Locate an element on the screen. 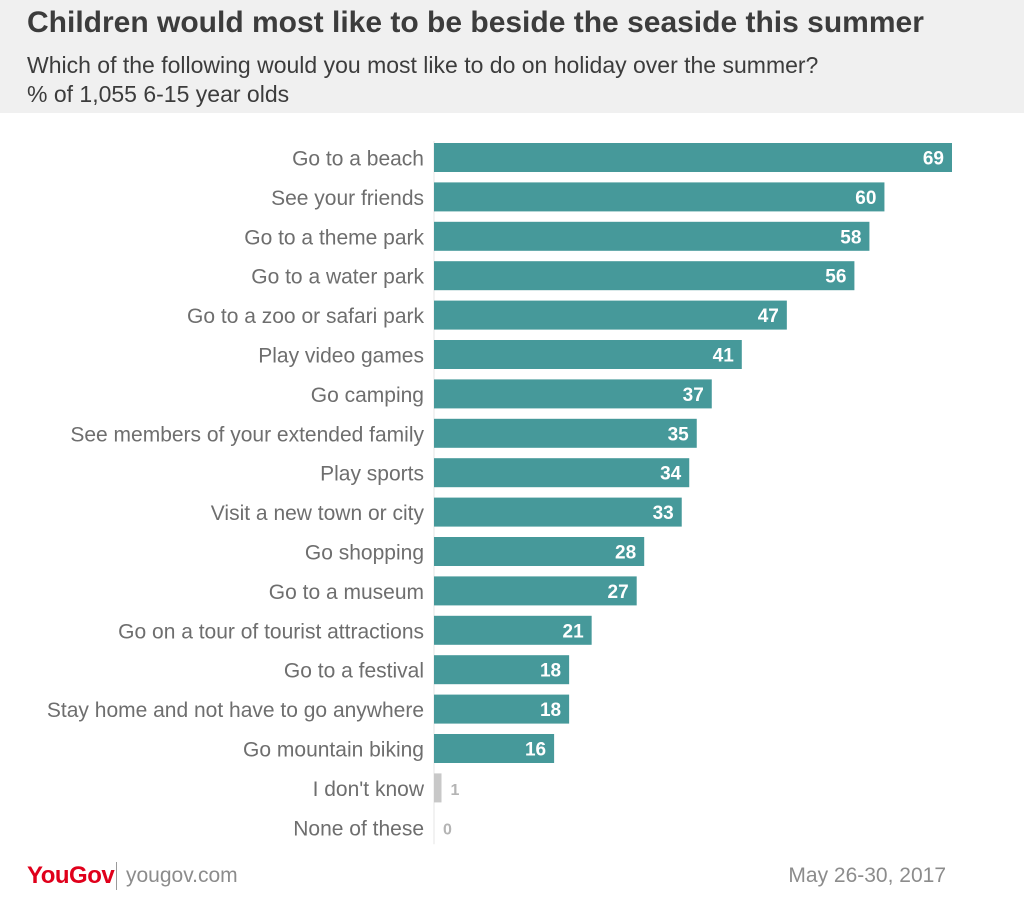 The width and height of the screenshot is (1024, 904). category-label: Go mountain biking is located at coordinates (333, 750).